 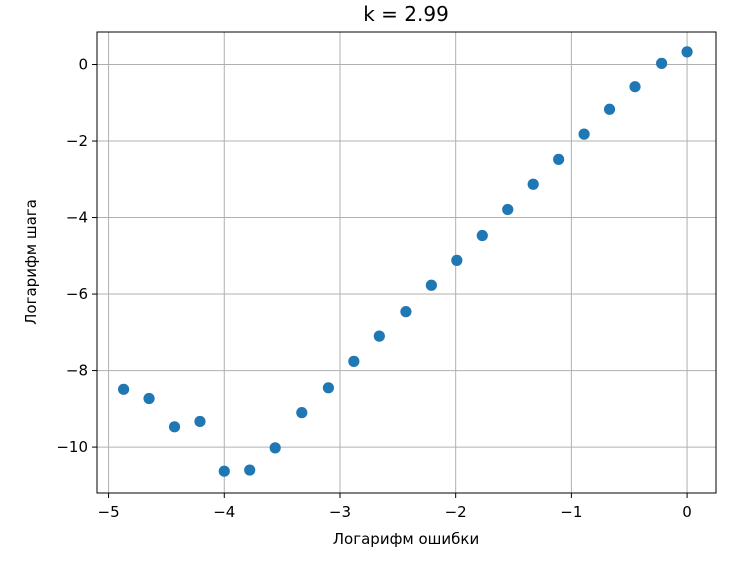 What do you see at coordinates (31, 262) in the screenshot?
I see `y-axis-label: Логарифм шага` at bounding box center [31, 262].